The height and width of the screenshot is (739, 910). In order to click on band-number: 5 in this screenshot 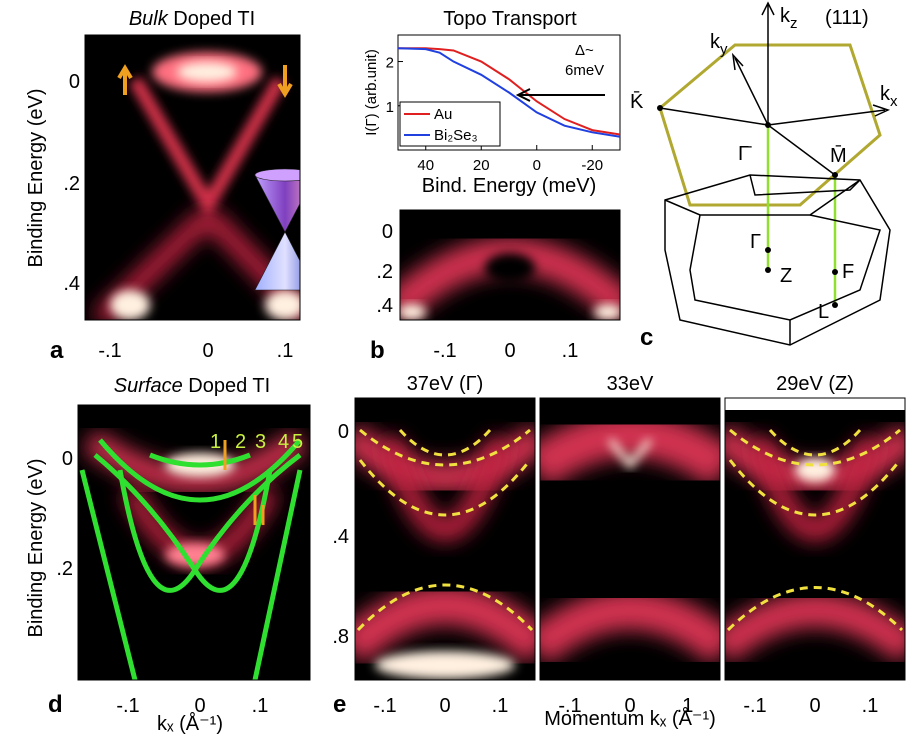, I will do `click(297, 442)`.